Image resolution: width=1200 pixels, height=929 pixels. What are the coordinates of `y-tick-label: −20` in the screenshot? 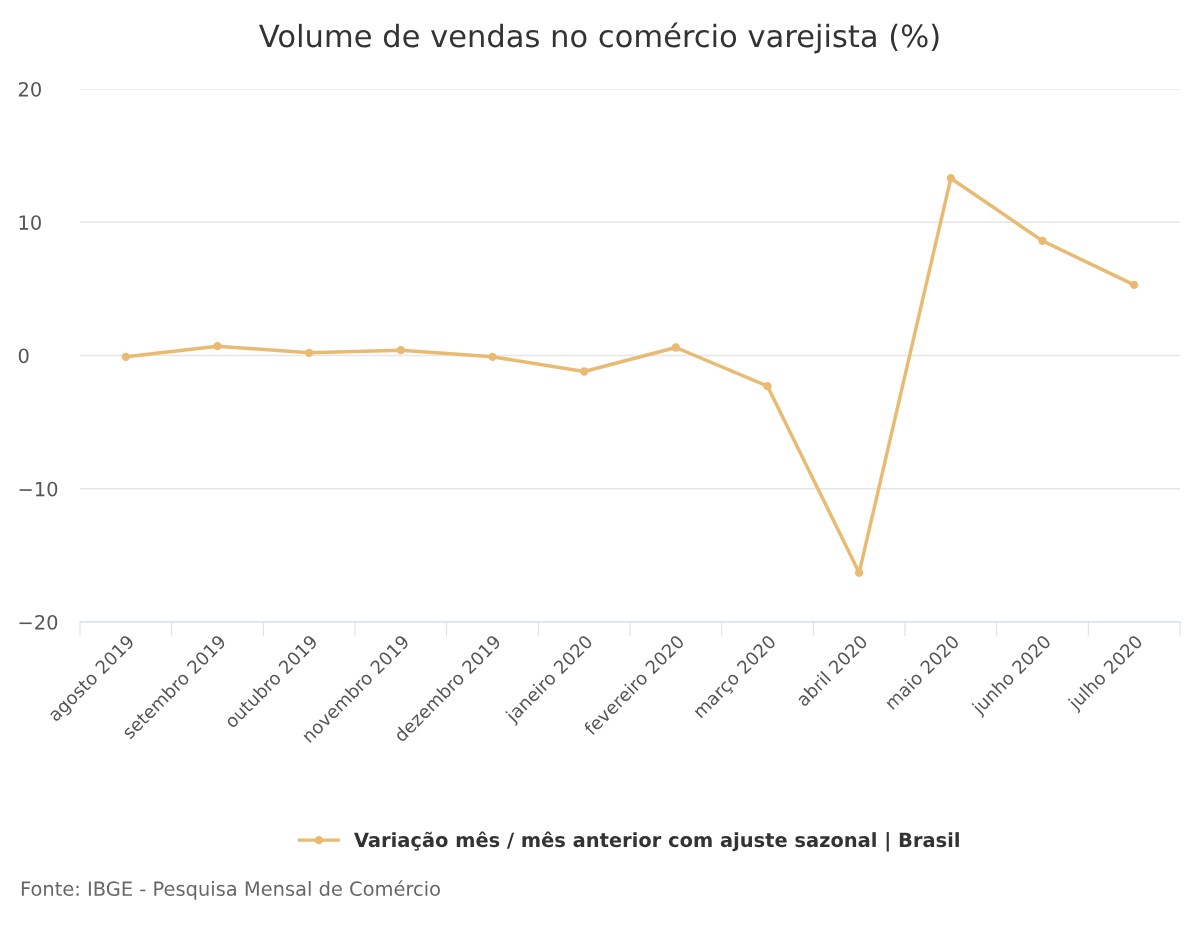 It's located at (38, 622).